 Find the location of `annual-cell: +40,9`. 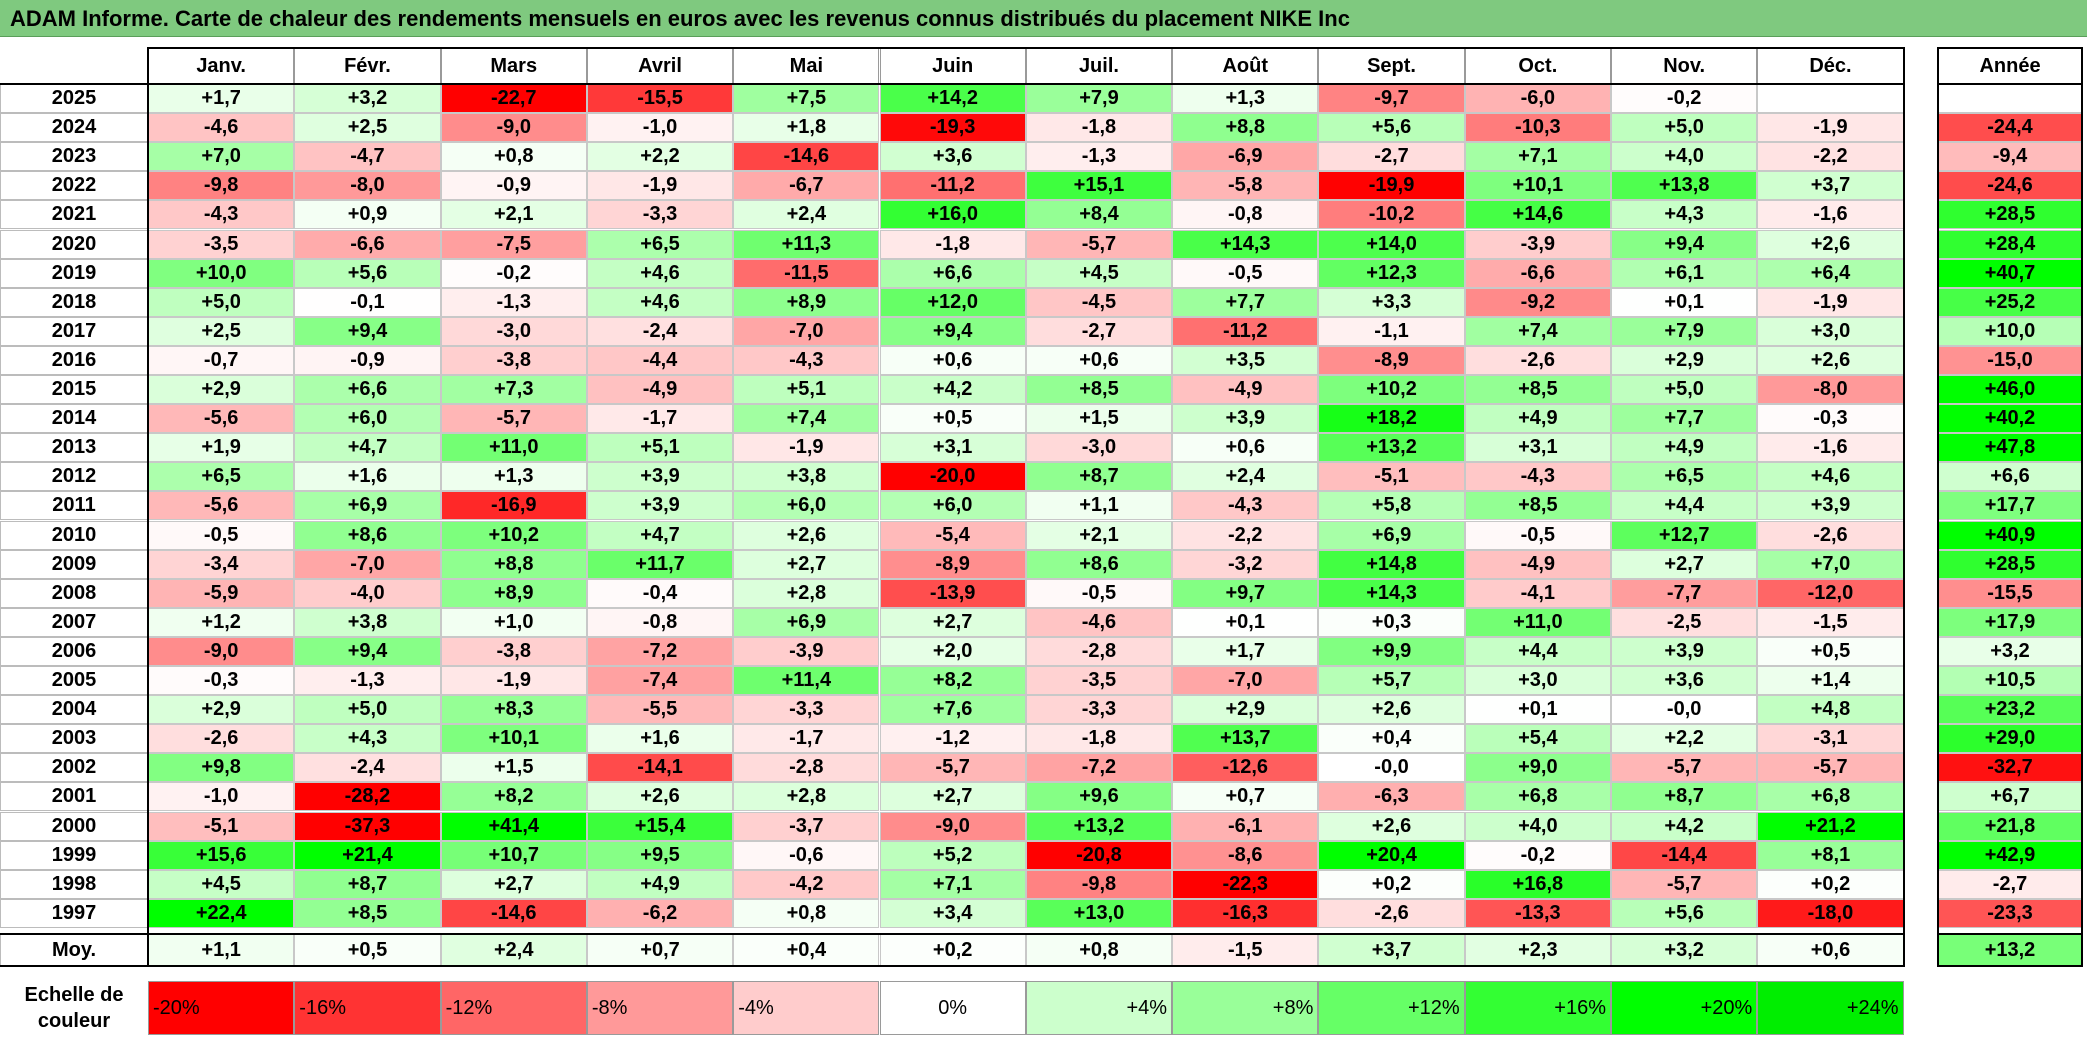

annual-cell: +40,9 is located at coordinates (2010, 535).